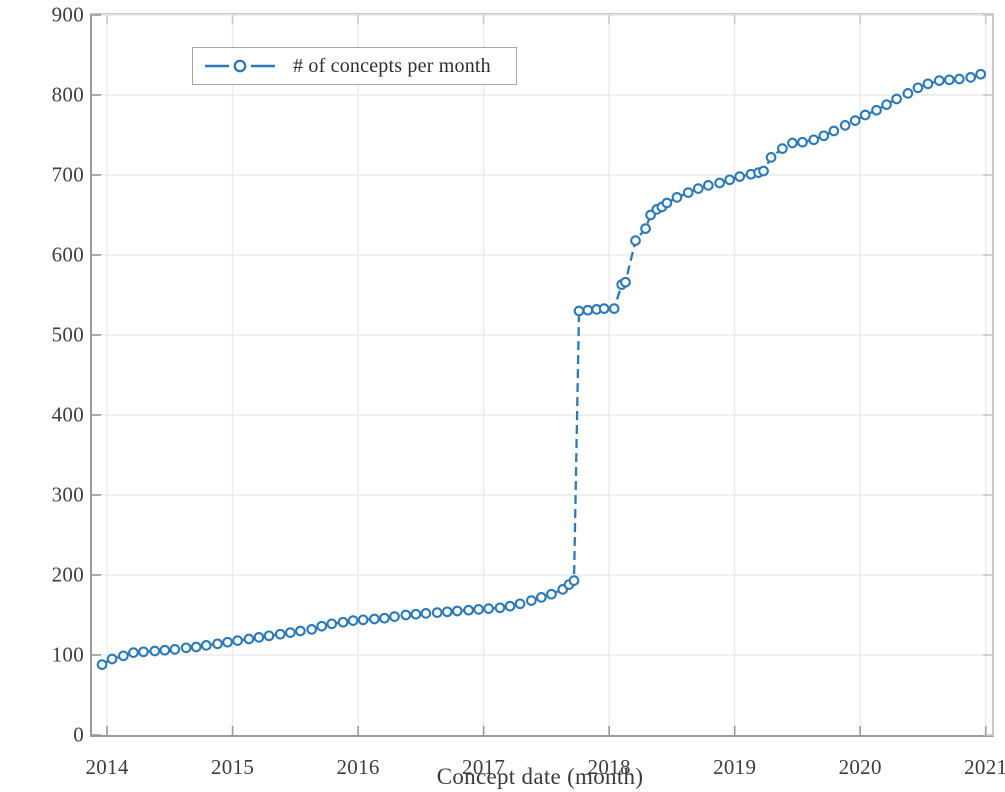  Describe the element at coordinates (67, 414) in the screenshot. I see `y-tick-label: 400` at that location.